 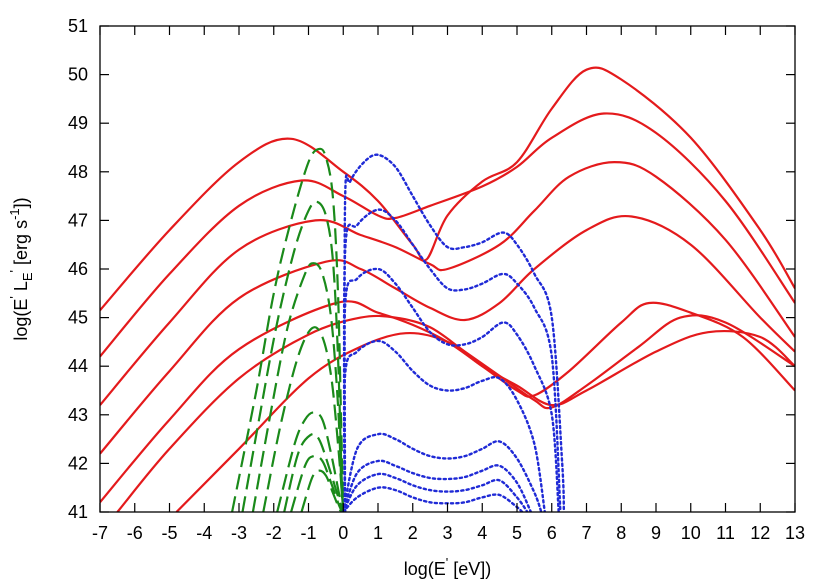 I want to click on x-tick-label: -5, so click(x=169, y=533).